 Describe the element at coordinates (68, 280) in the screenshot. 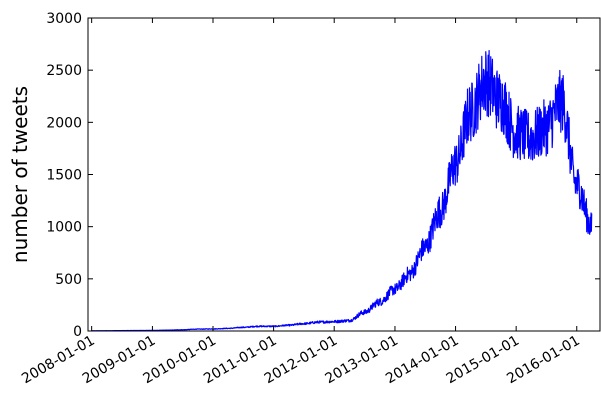

I see `y-tick-label: 500` at that location.